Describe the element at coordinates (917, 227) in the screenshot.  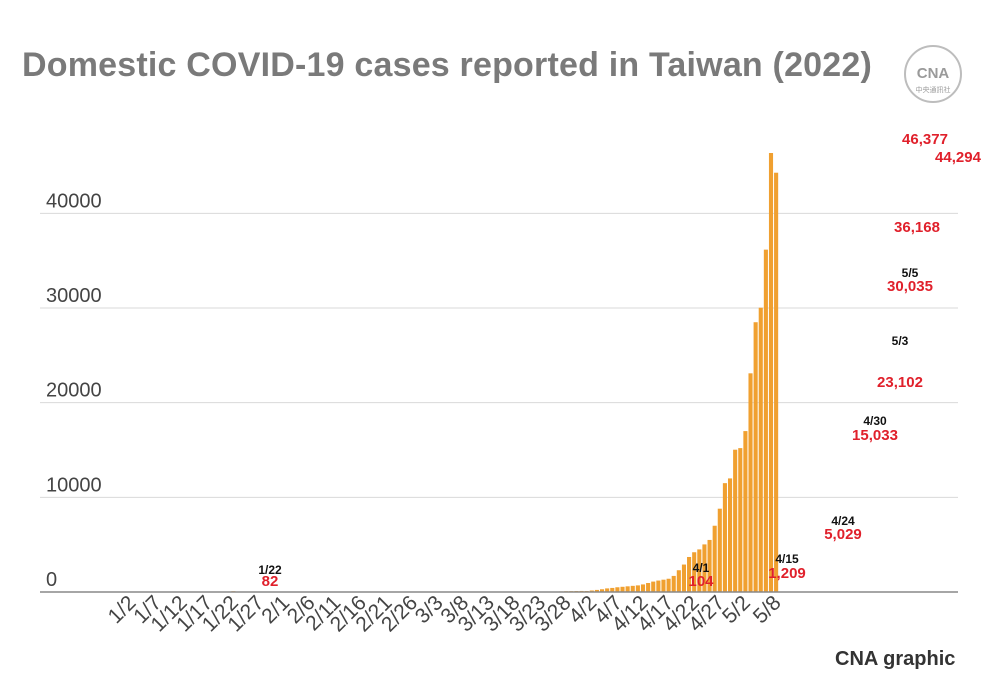
I see `annotation-value-label: 36,168` at that location.